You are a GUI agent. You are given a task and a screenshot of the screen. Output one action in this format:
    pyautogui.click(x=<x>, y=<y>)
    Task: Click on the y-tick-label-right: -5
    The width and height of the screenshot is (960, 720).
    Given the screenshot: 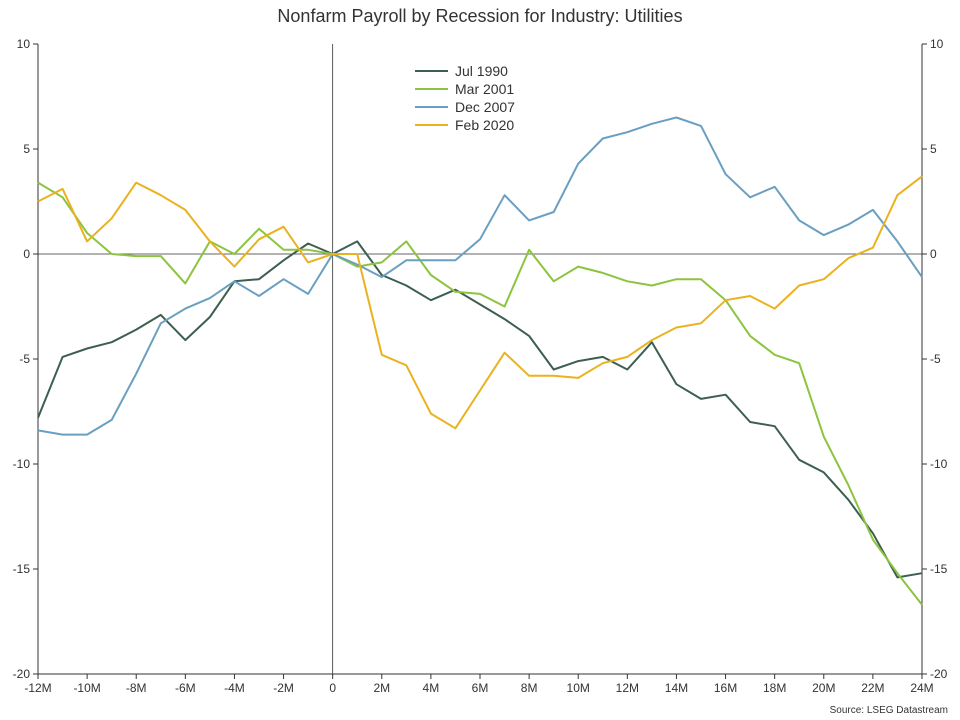 What is the action you would take?
    pyautogui.click(x=935, y=359)
    